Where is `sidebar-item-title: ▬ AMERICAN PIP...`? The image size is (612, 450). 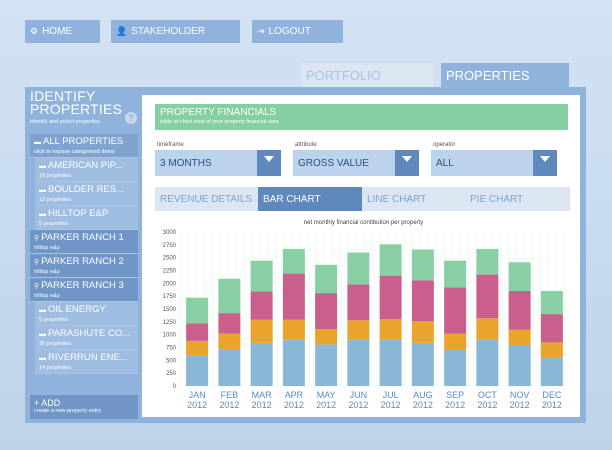
sidebar-item-title: ▬ AMERICAN PIP... is located at coordinates (86, 166).